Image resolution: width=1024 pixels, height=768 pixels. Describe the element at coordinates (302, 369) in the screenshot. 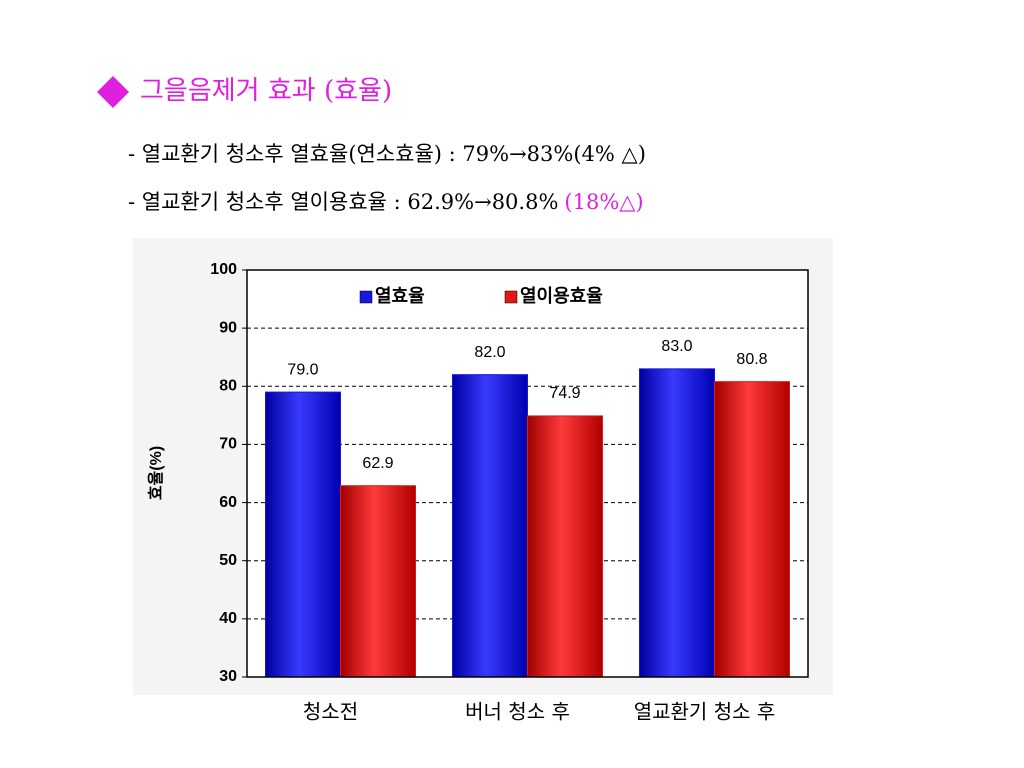

I see `value-label: 79.0` at that location.